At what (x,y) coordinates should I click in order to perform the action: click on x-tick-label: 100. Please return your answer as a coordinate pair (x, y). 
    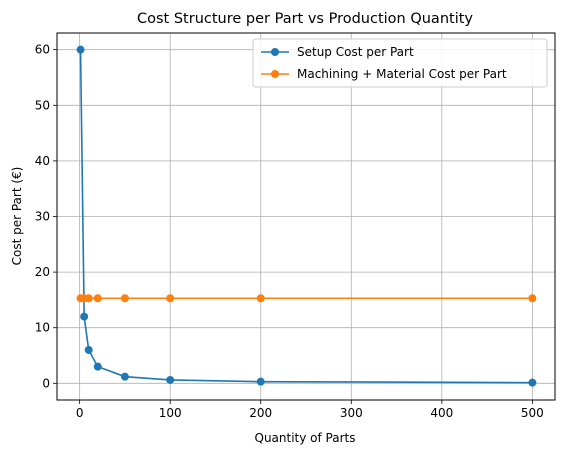
    Looking at the image, I should click on (170, 413).